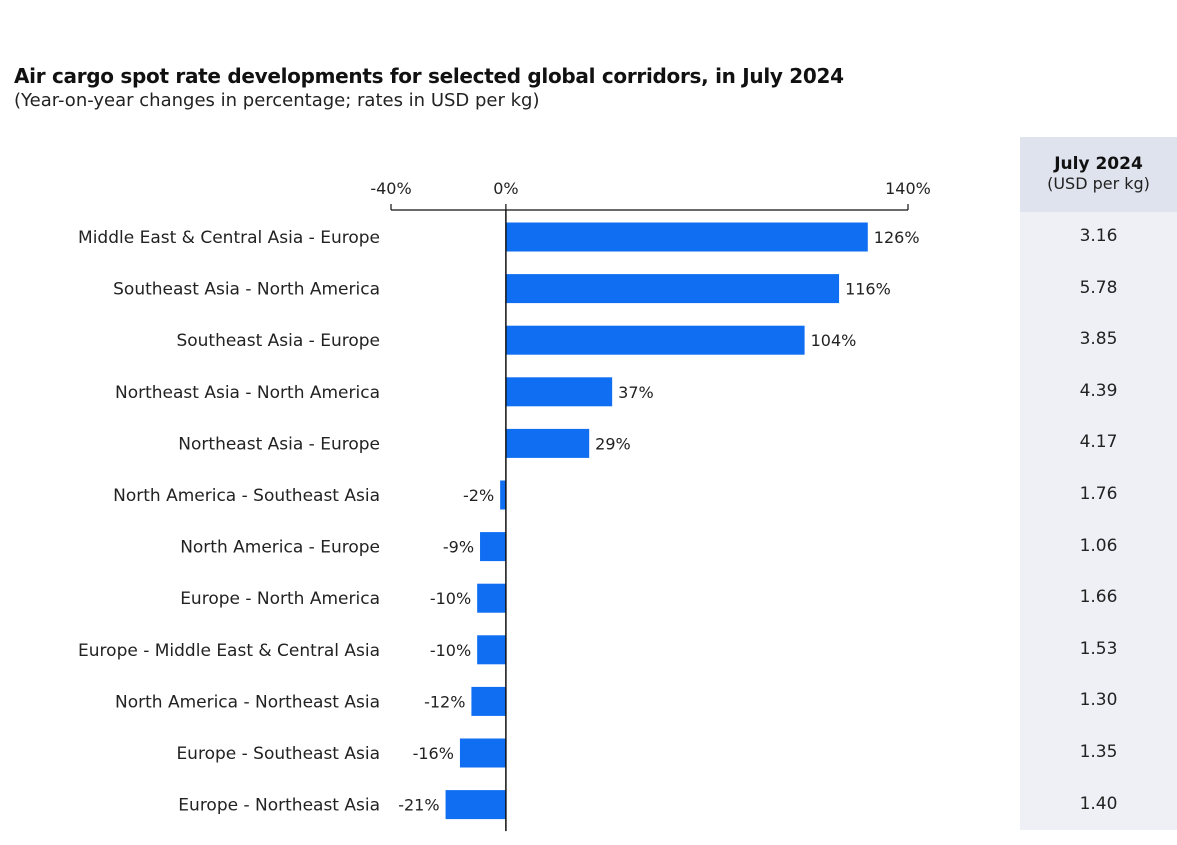  Describe the element at coordinates (1098, 287) in the screenshot. I see `rate-value: 5.78` at that location.